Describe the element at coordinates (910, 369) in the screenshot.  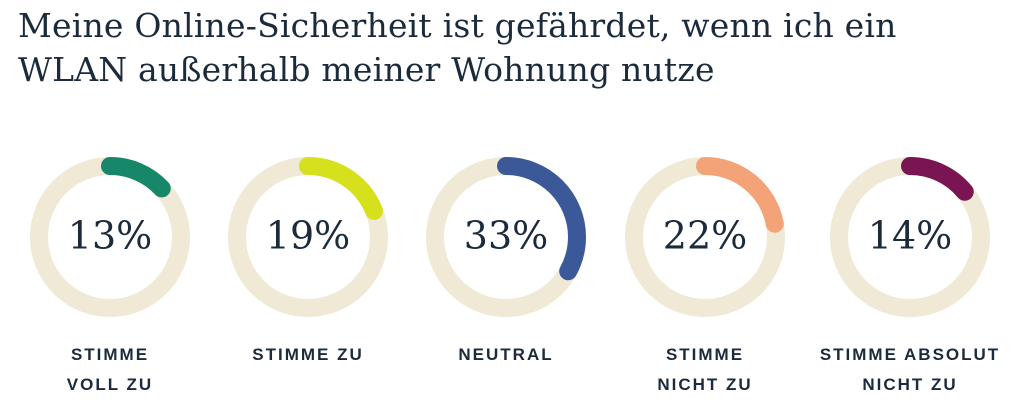
I see `category-label: STIMME ABSOLUT NICHT ZU` at that location.